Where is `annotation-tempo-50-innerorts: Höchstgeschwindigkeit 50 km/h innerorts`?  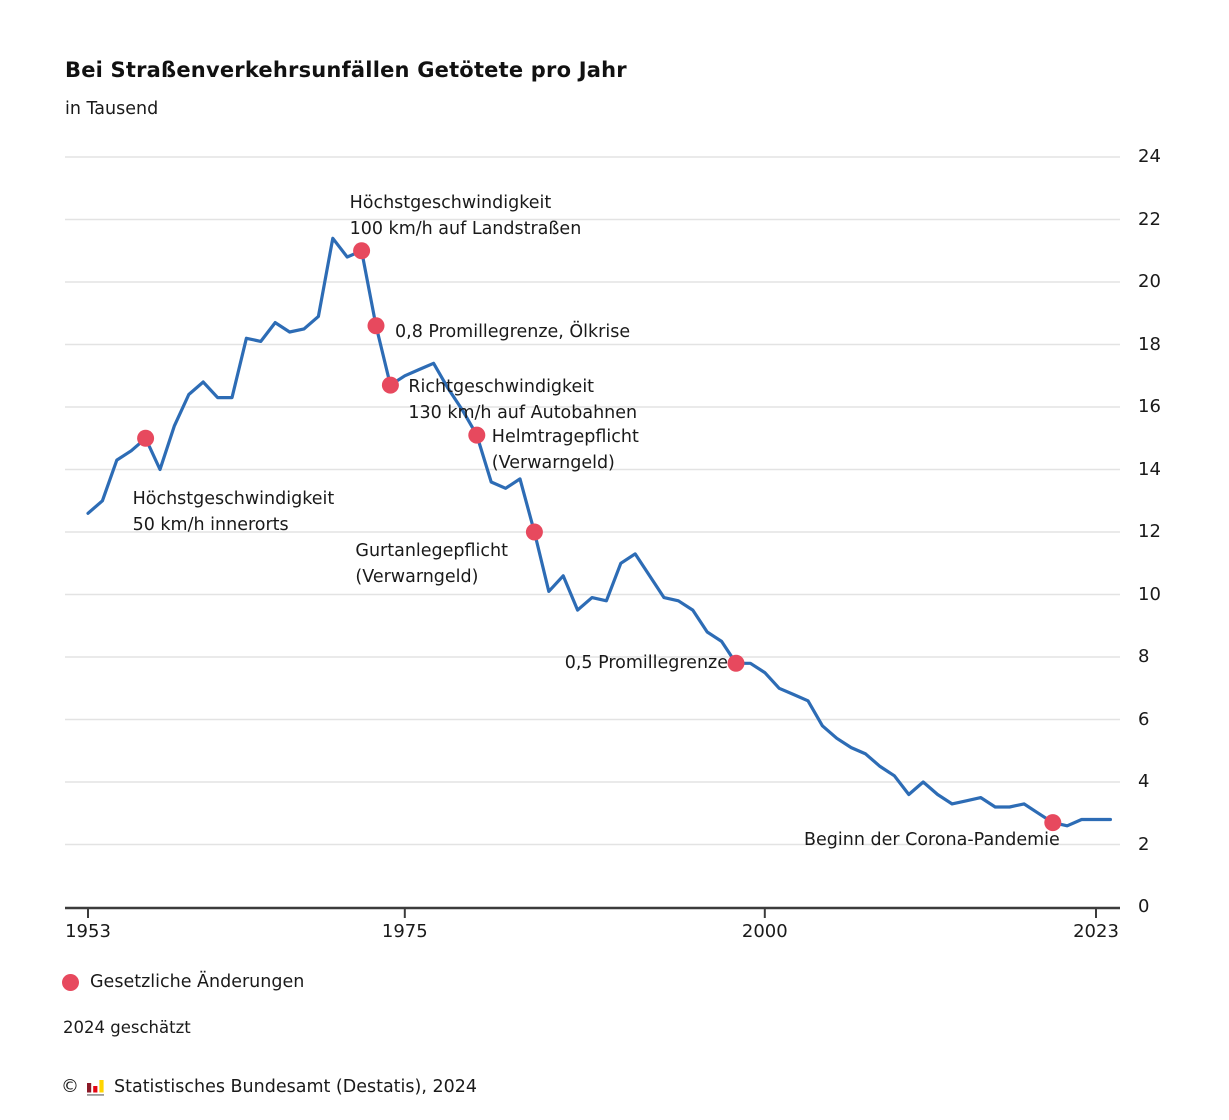 annotation-tempo-50-innerorts: Höchstgeschwindigkeit 50 km/h innerorts is located at coordinates (233, 512).